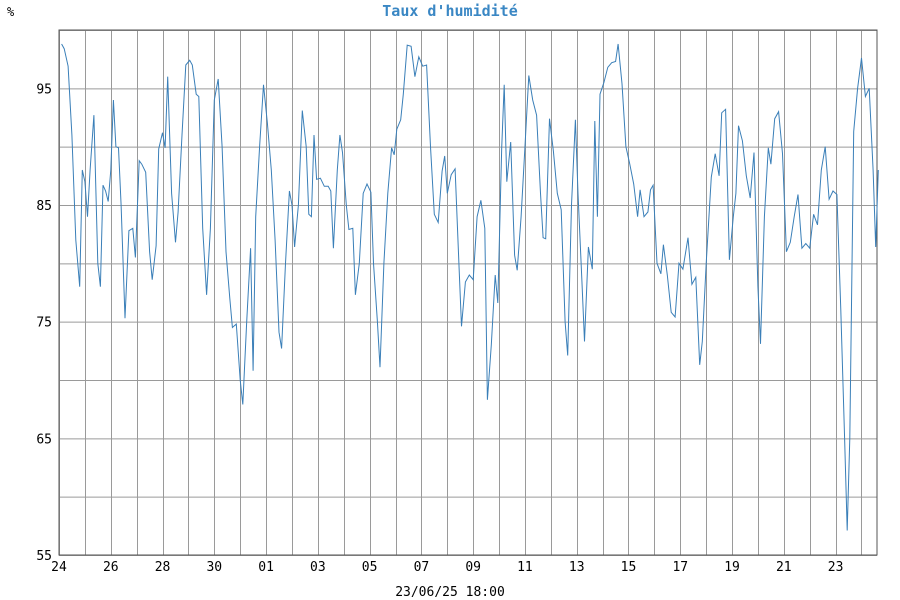 This screenshot has height=600, width=900. I want to click on y-tick-label: 75, so click(44, 323).